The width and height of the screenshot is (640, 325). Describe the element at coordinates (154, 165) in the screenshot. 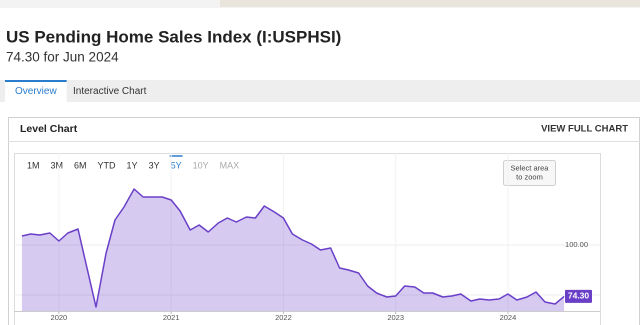

I see `range-button: 3Y` at that location.